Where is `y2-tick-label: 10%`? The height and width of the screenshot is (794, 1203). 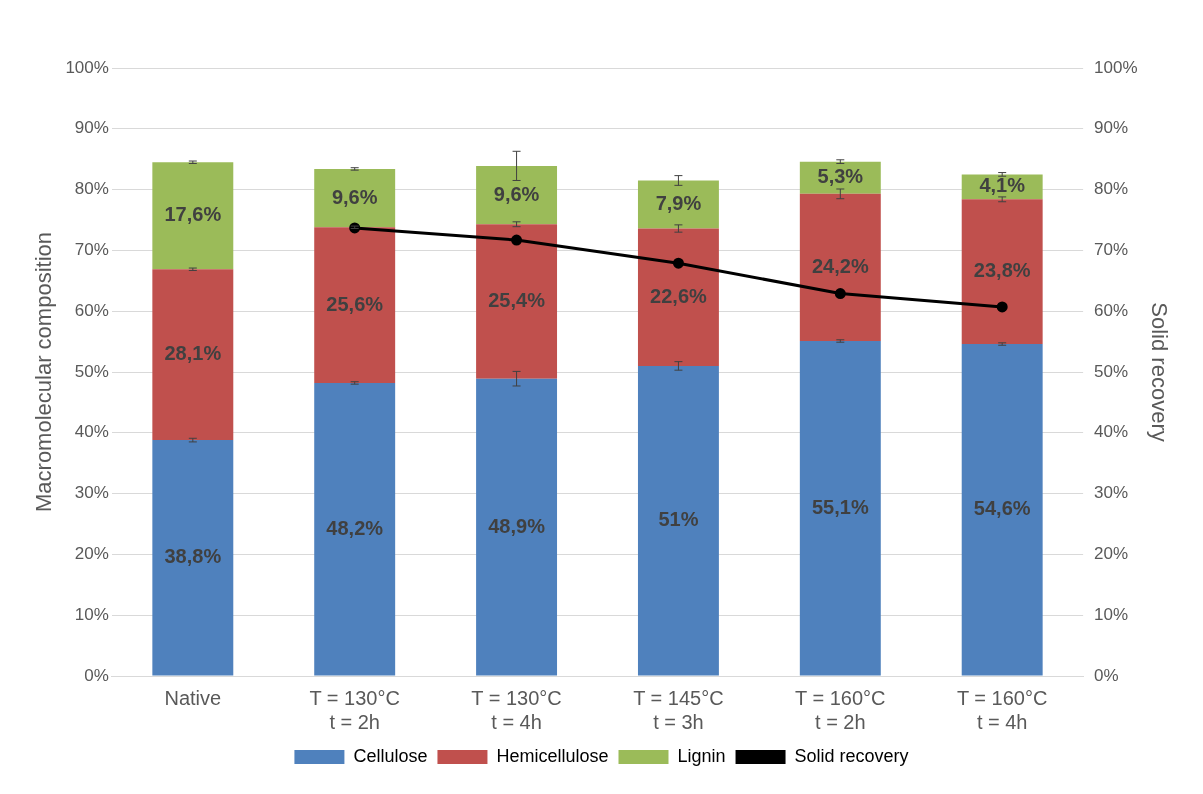
y2-tick-label: 10% is located at coordinates (1111, 614).